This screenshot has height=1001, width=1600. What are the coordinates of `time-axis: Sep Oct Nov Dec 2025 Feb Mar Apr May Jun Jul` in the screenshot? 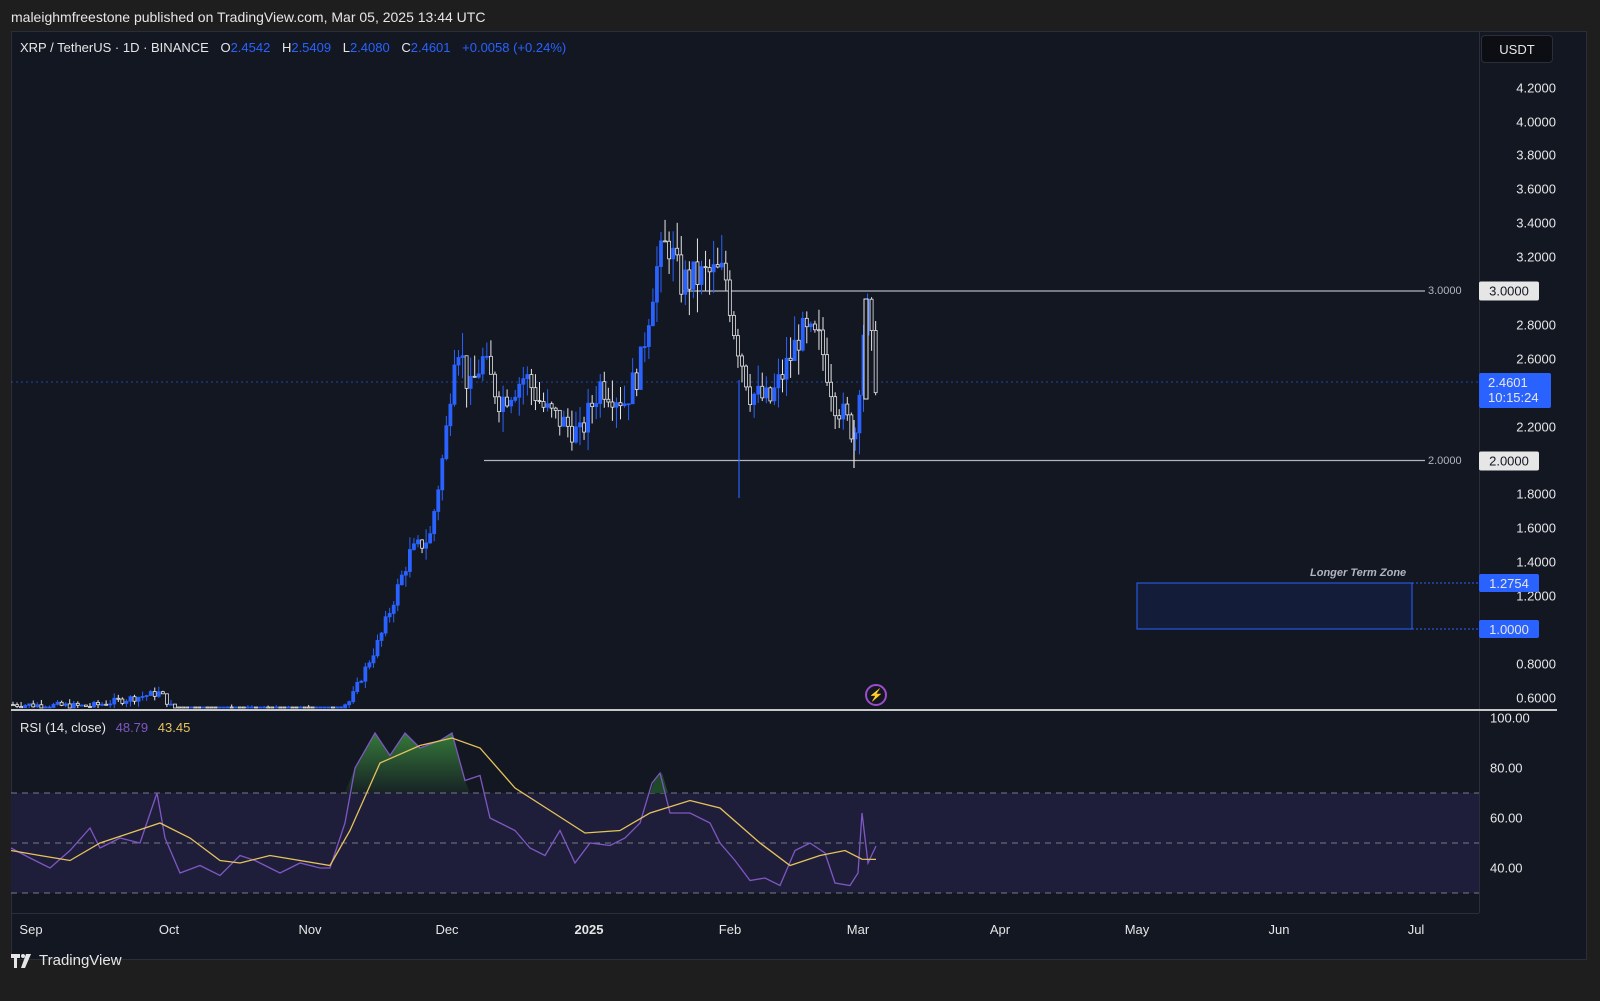 It's located at (745, 928).